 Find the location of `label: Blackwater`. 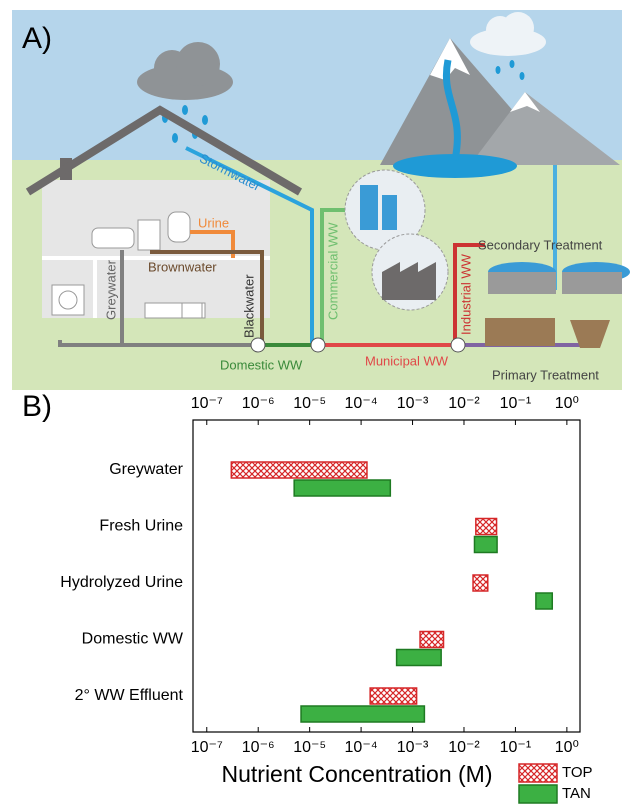

label: Blackwater is located at coordinates (248, 306).